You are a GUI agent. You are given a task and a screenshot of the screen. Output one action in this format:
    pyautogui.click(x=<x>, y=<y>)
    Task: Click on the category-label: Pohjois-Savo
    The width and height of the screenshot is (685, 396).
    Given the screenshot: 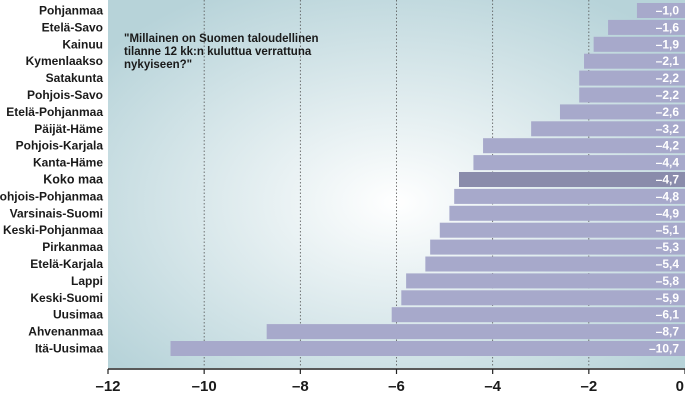 What is the action you would take?
    pyautogui.click(x=65, y=95)
    